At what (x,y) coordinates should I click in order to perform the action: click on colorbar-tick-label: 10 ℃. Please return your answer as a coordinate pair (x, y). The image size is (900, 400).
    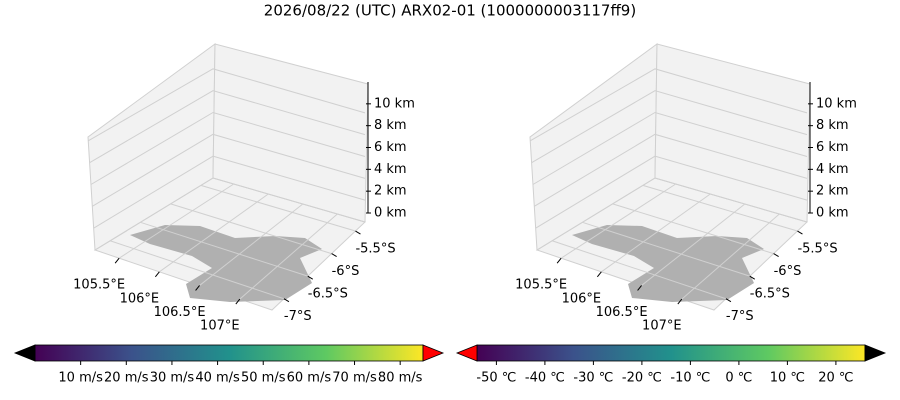
    Looking at the image, I should click on (787, 378).